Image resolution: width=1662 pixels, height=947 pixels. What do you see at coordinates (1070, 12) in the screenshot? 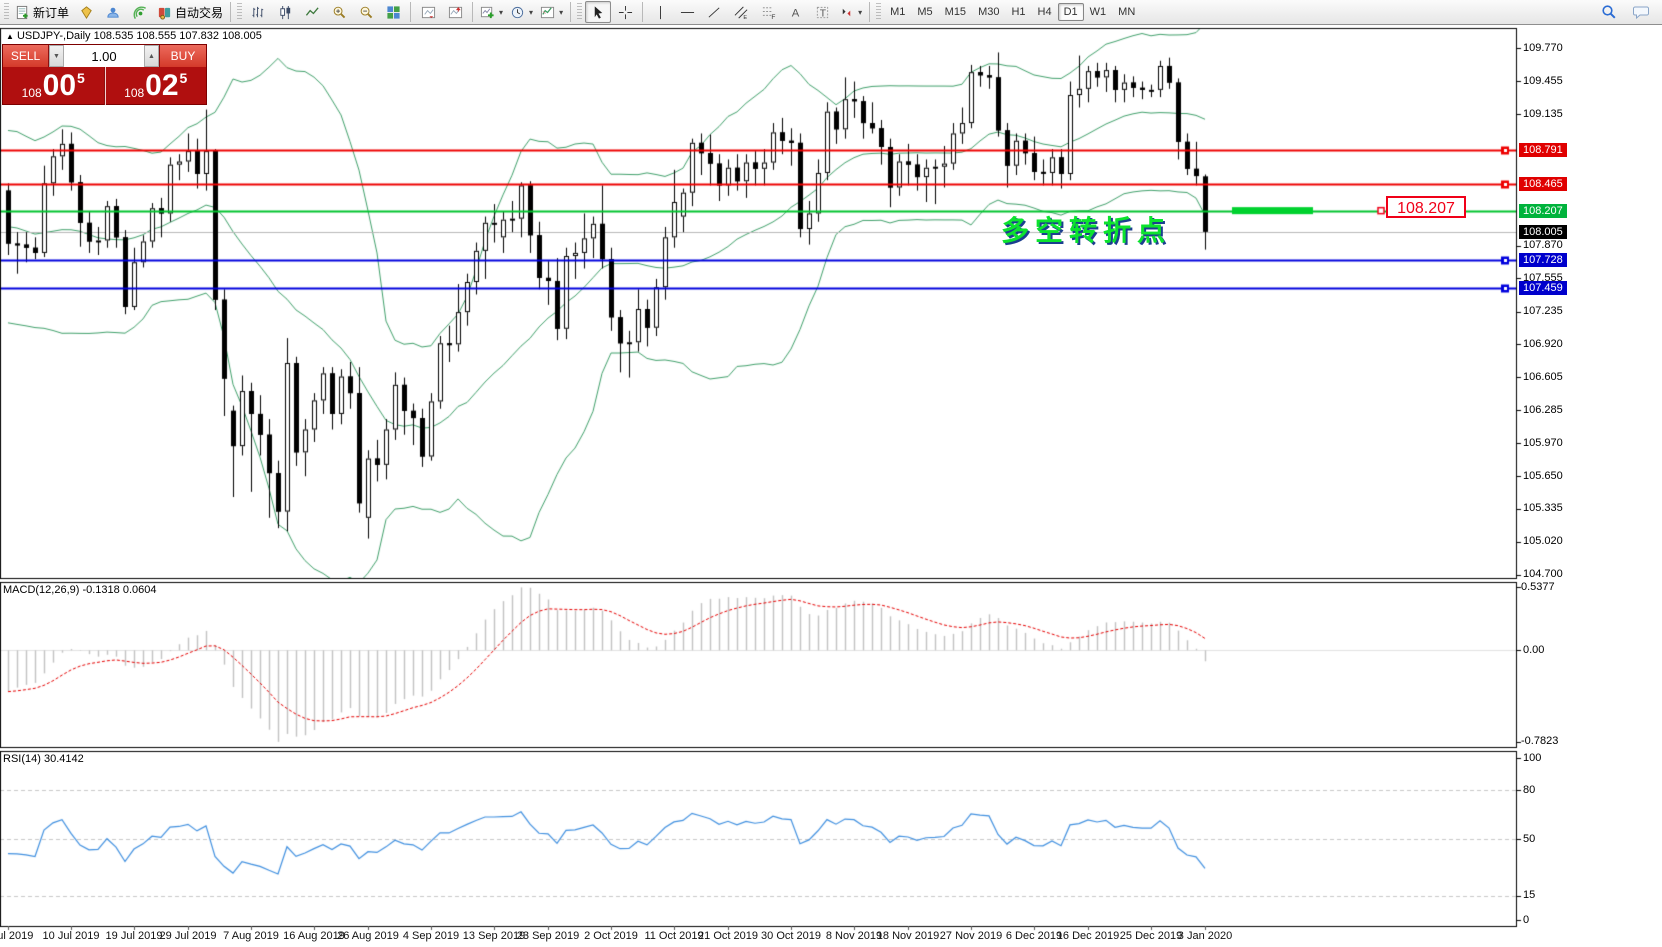
I see `timeframe-d1: D1` at bounding box center [1070, 12].